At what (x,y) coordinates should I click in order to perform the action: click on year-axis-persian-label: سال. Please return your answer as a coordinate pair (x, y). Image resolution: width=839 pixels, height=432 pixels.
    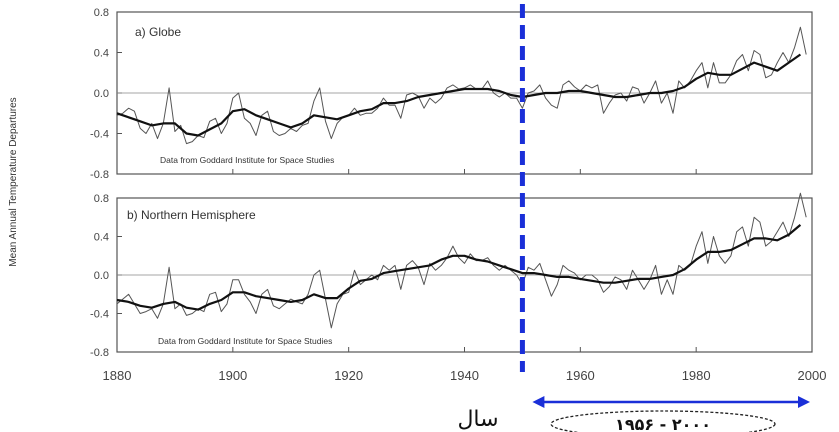
    Looking at the image, I should click on (477, 419).